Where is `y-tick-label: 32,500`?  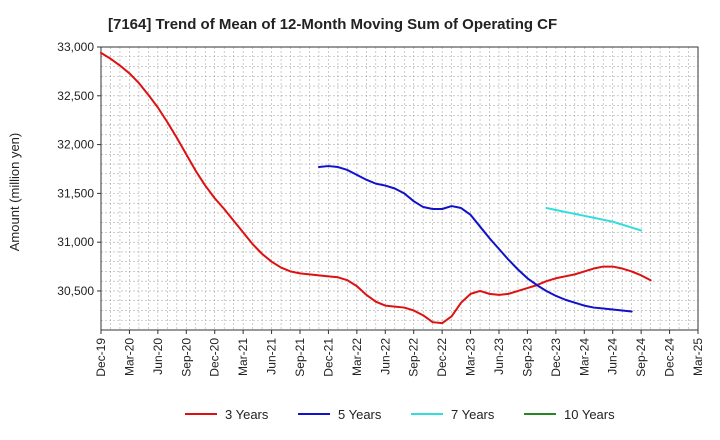 y-tick-label: 32,500 is located at coordinates (75, 96).